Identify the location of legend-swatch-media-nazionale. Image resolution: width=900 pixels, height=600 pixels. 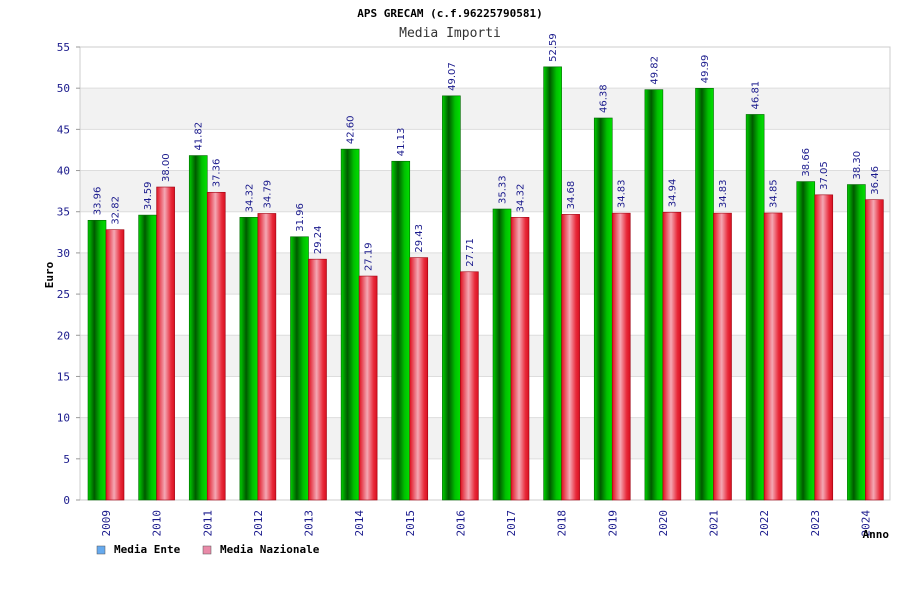
(207, 550).